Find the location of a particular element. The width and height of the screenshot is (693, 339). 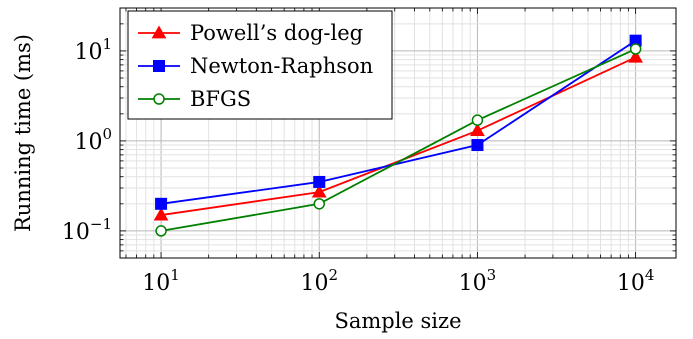

legend-box is located at coordinates (260, 65).